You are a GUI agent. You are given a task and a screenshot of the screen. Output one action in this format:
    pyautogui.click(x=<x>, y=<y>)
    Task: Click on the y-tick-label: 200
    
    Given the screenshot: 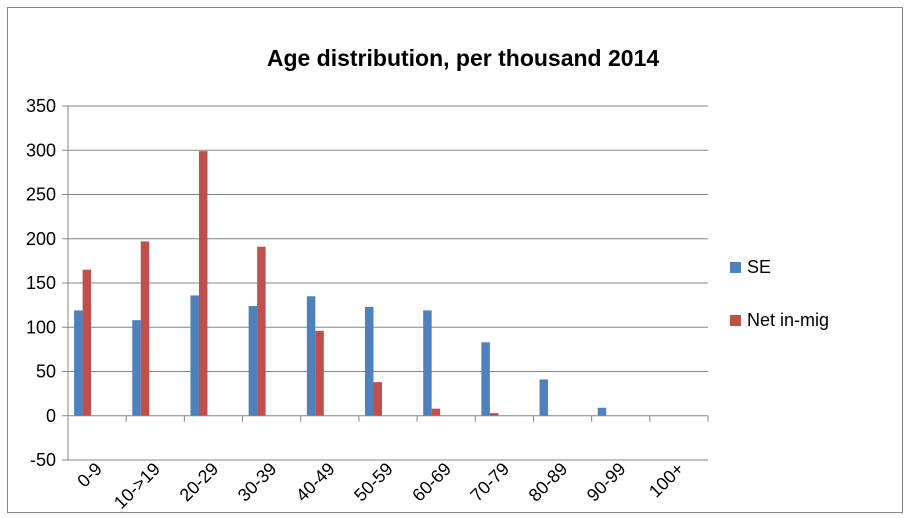 What is the action you would take?
    pyautogui.click(x=41, y=239)
    